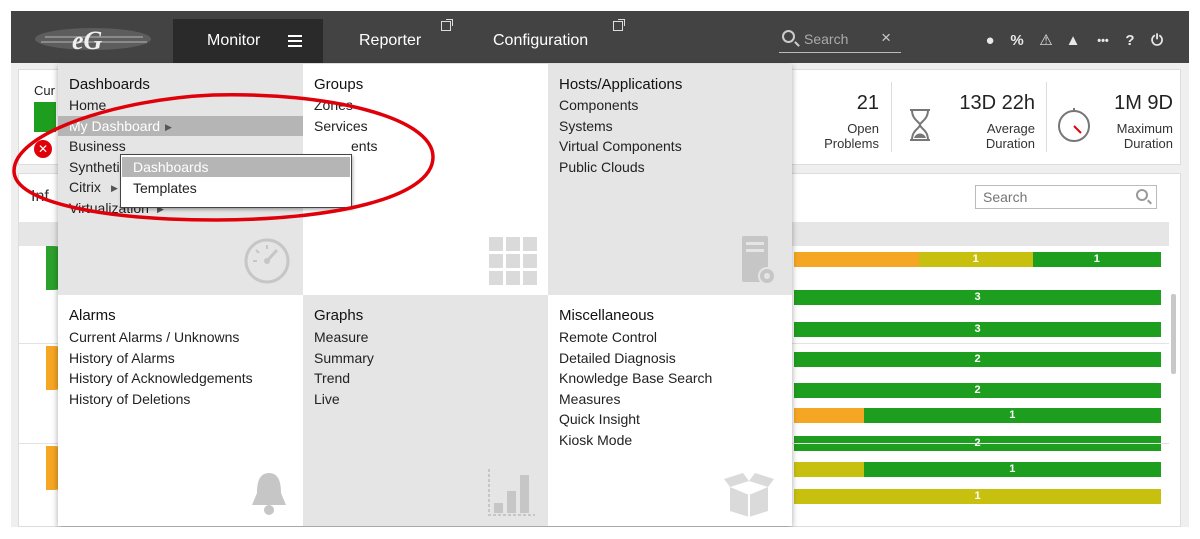 The height and width of the screenshot is (539, 1200). Describe the element at coordinates (1074, 125) in the screenshot. I see `stopwatch-icon` at that location.